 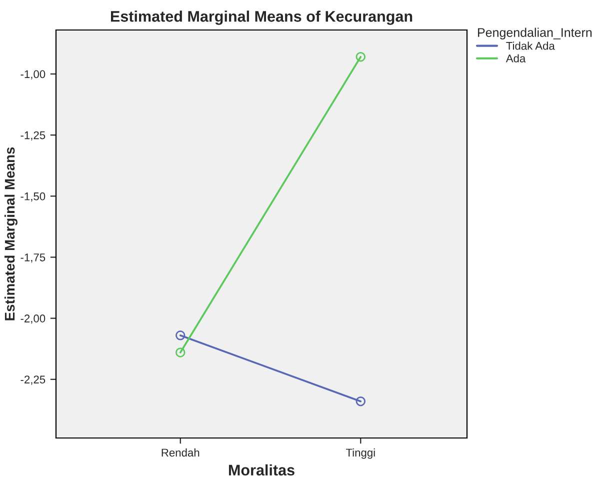 I want to click on y-tick-label: -1,00, so click(x=33, y=75).